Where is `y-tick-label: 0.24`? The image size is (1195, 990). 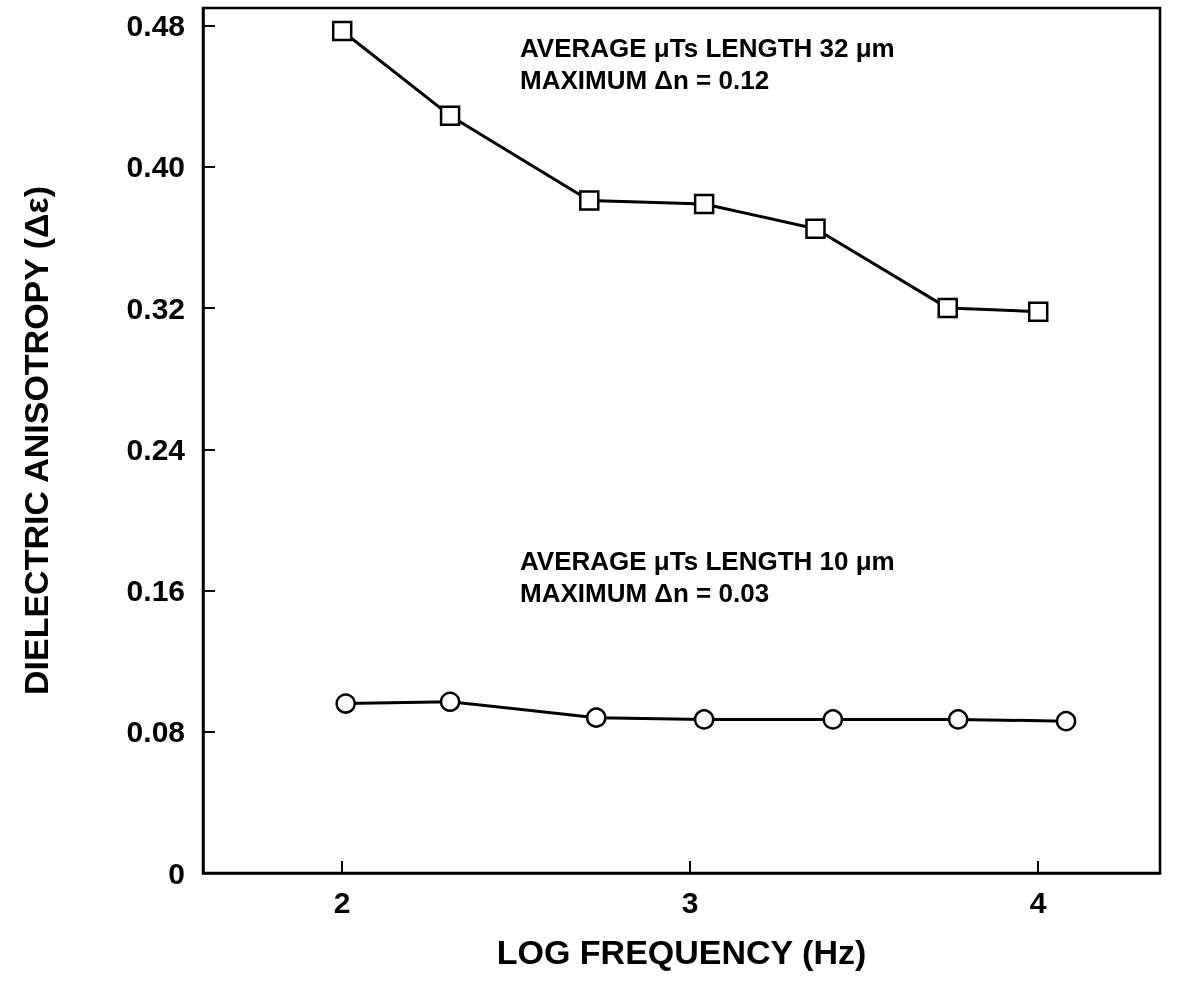 y-tick-label: 0.24 is located at coordinates (156, 449).